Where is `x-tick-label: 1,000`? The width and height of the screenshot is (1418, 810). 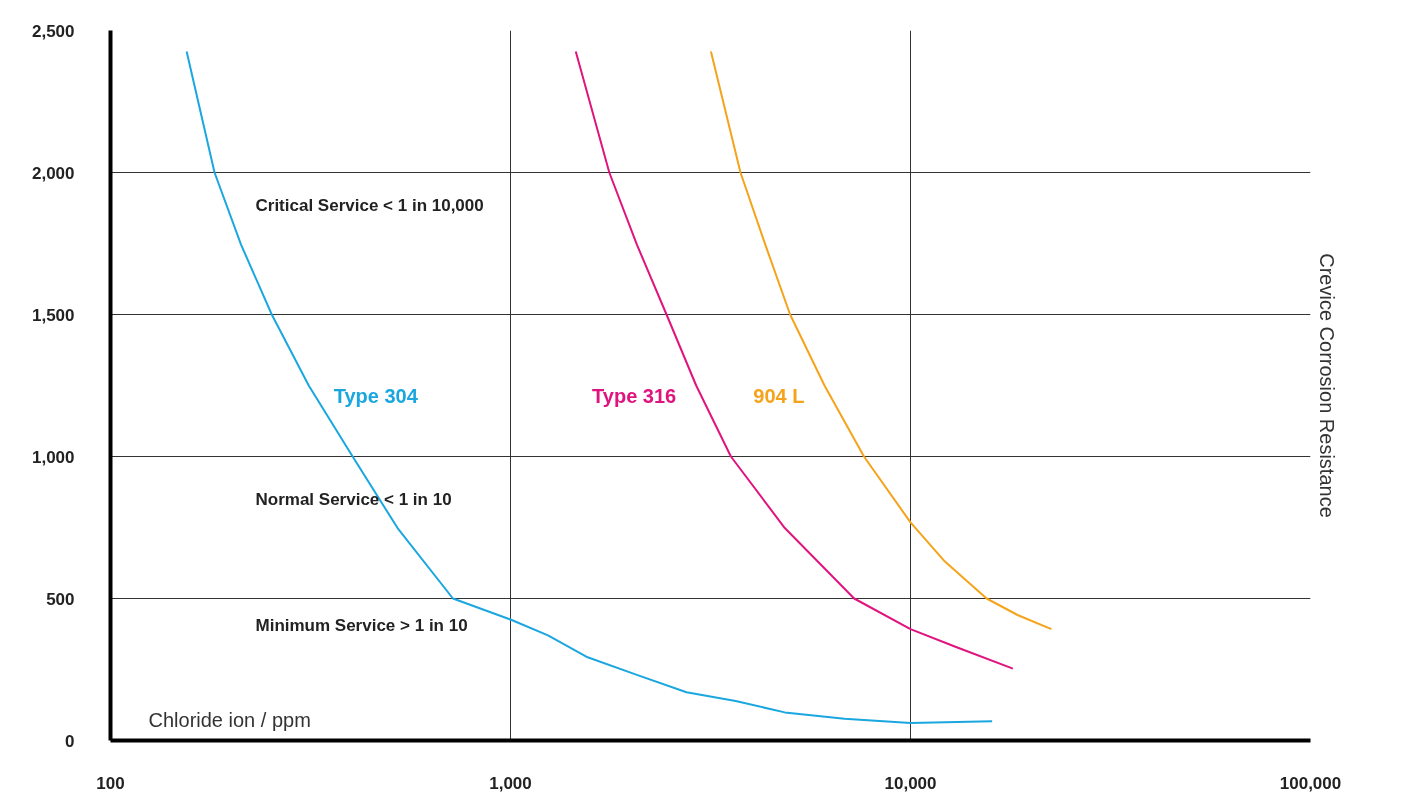
x-tick-label: 1,000 is located at coordinates (510, 783).